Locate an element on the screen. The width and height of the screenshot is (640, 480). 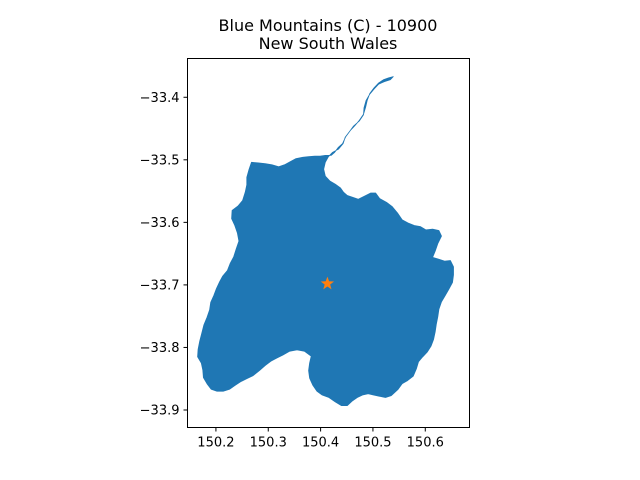
map-title-line2: New South Wales is located at coordinates (328, 43).